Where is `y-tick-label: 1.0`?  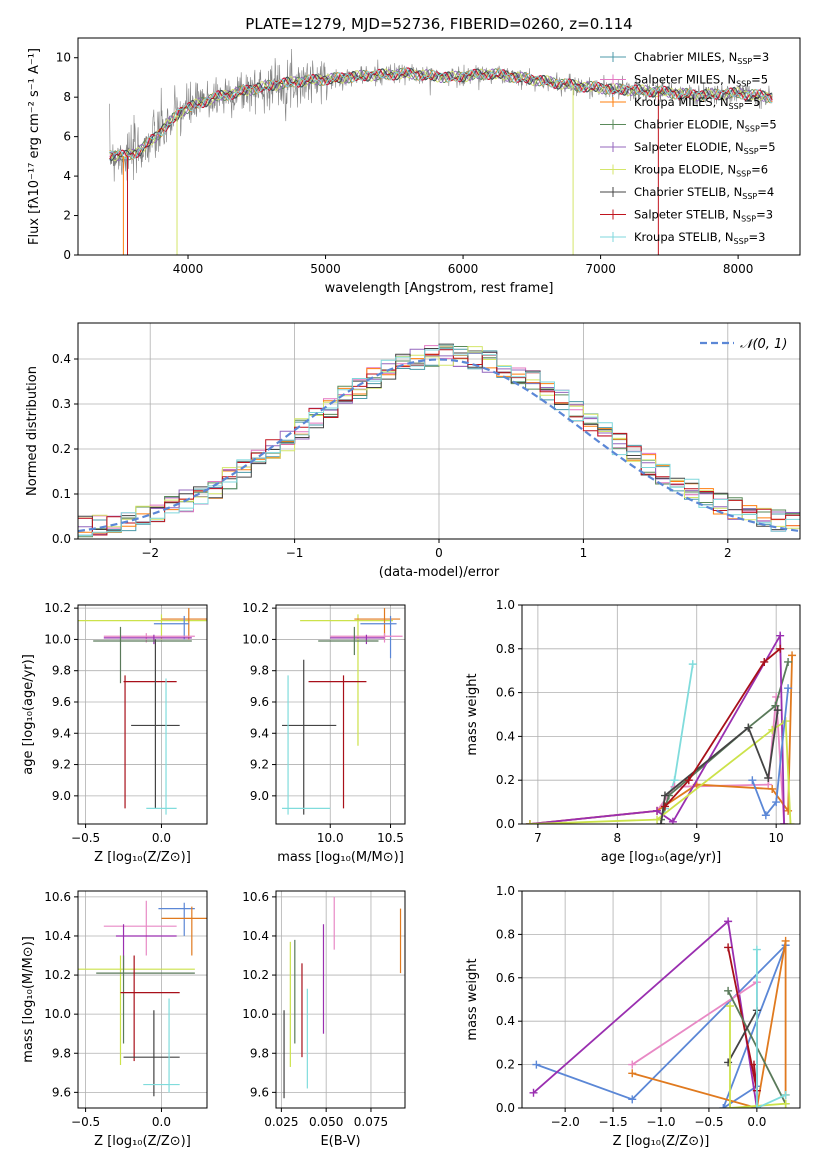
y-tick-label: 1.0 is located at coordinates (505, 605).